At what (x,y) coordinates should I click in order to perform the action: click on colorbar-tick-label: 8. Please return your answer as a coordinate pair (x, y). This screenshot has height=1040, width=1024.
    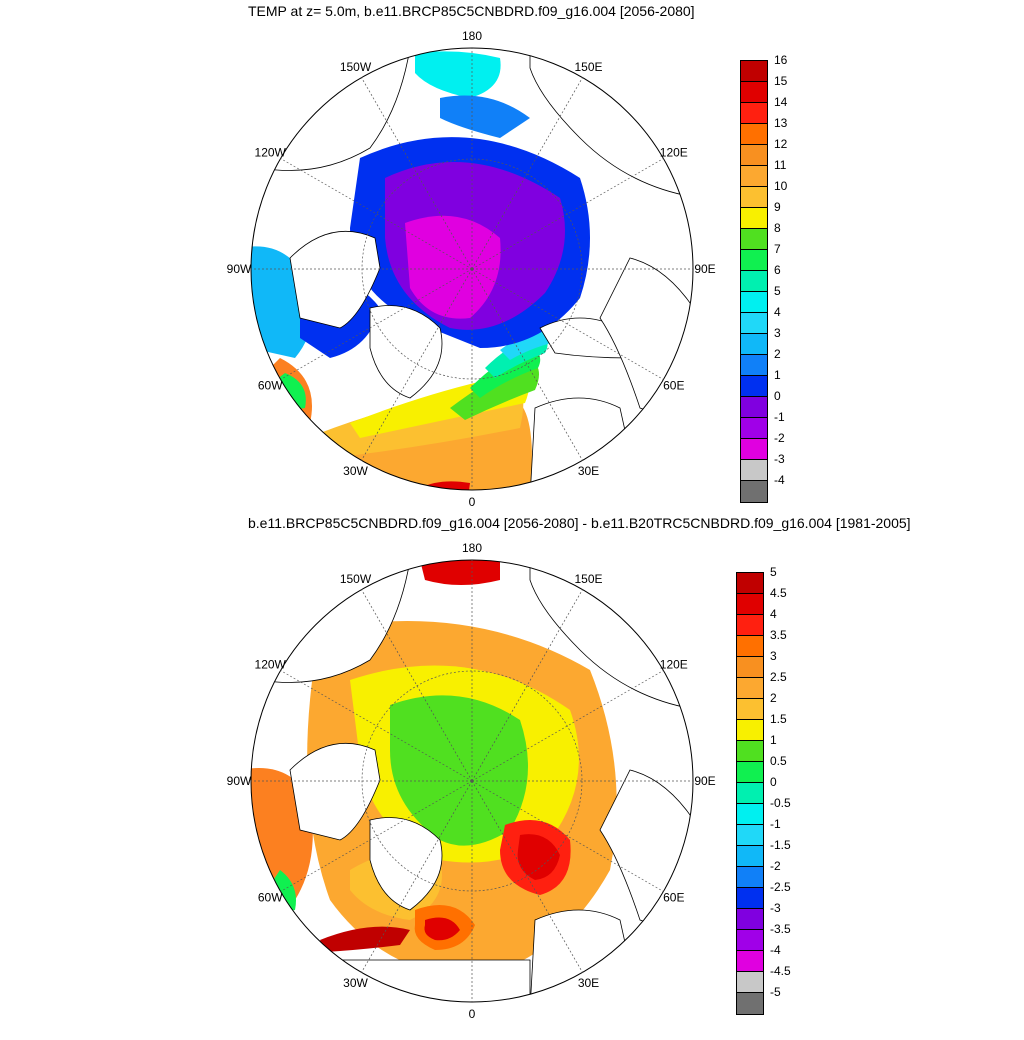
    Looking at the image, I should click on (777, 228).